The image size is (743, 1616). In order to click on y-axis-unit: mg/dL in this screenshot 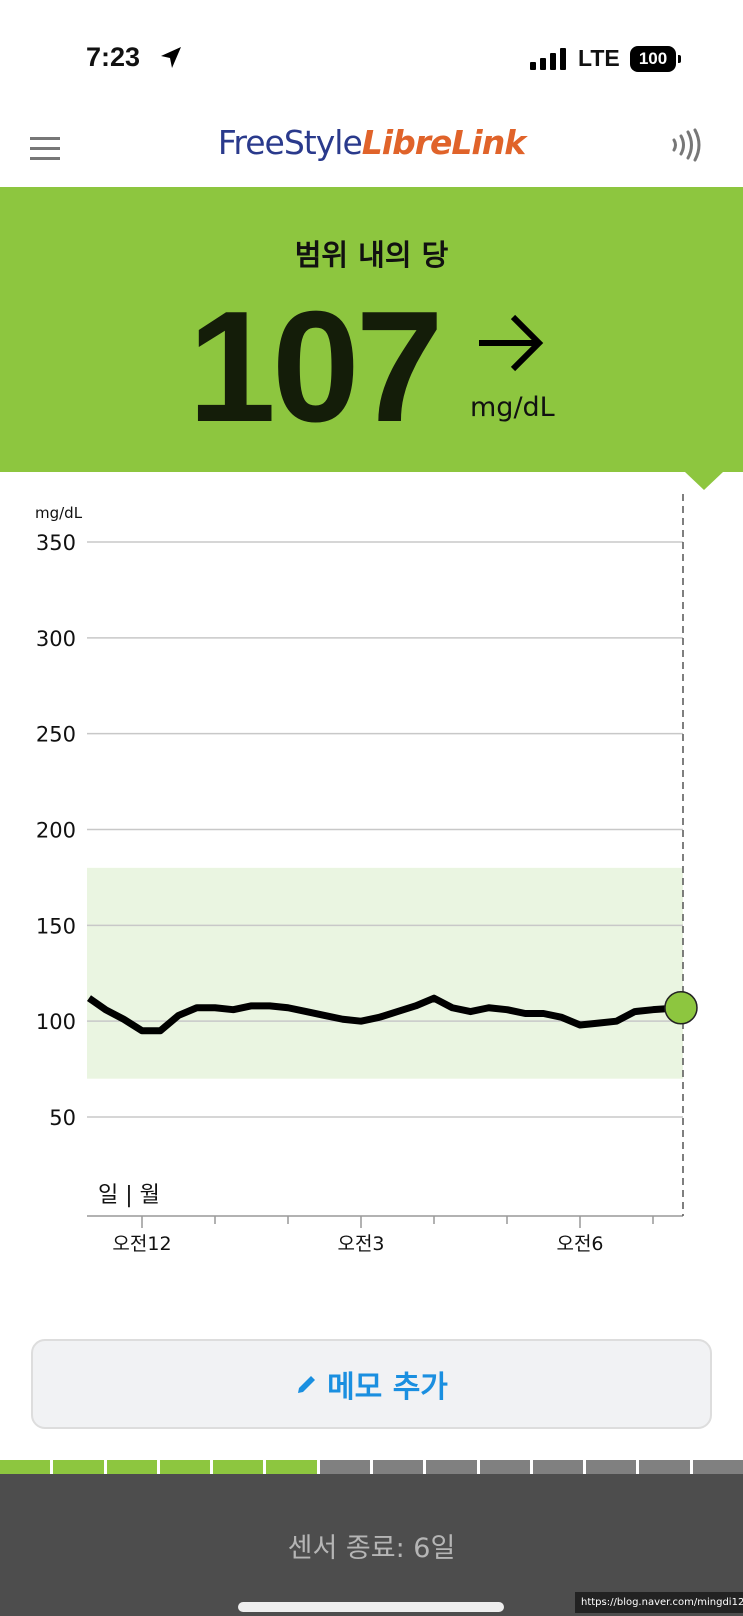, I will do `click(59, 513)`.